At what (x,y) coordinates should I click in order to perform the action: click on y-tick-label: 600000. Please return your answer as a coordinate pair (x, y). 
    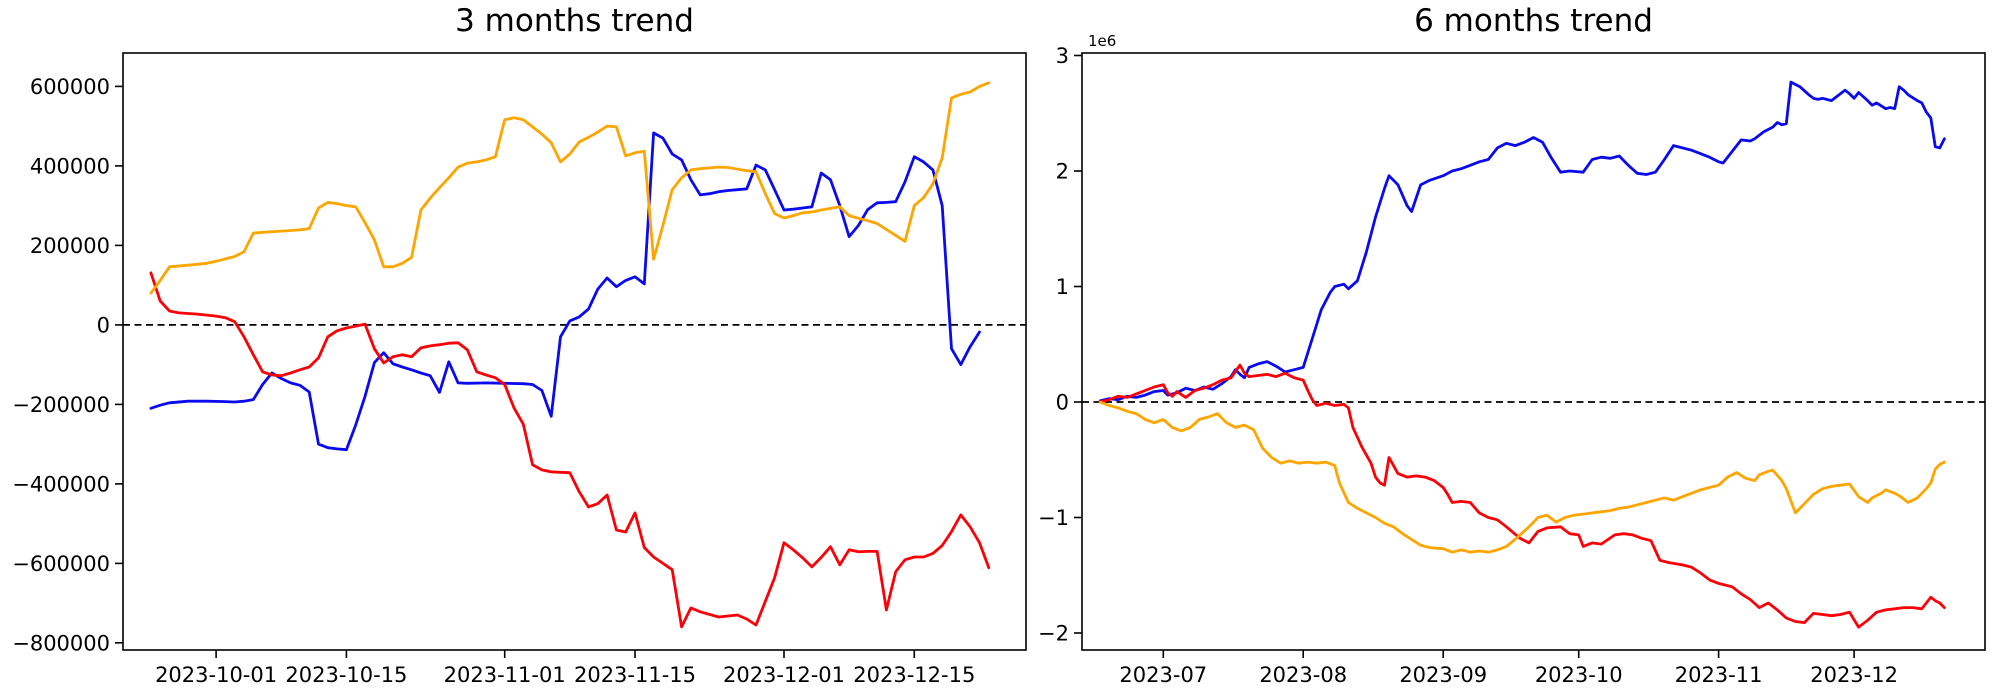
    Looking at the image, I should click on (70, 87).